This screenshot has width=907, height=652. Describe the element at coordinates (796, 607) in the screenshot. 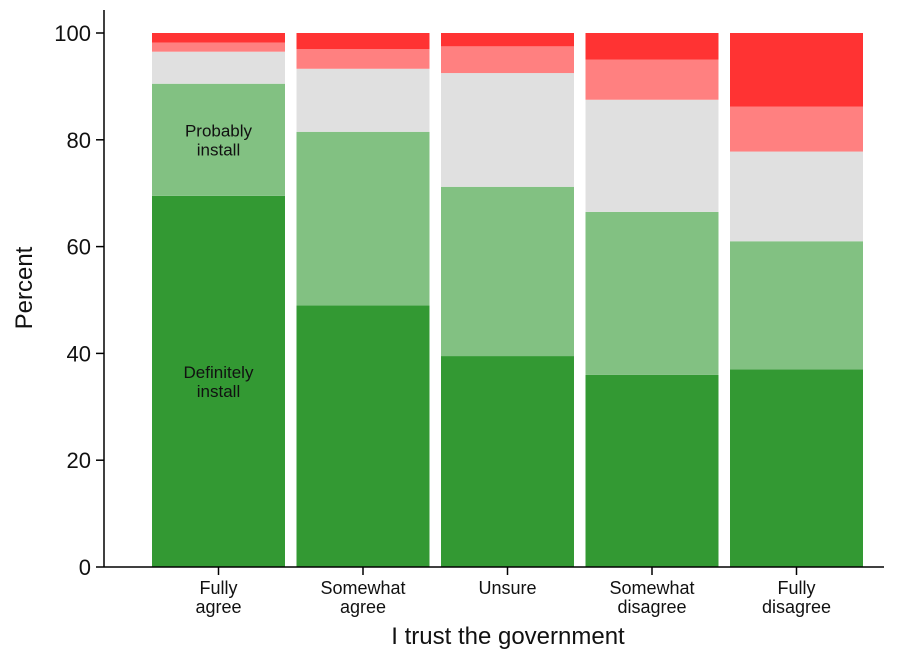

I see `x-tick-label-4-1: disagree` at that location.